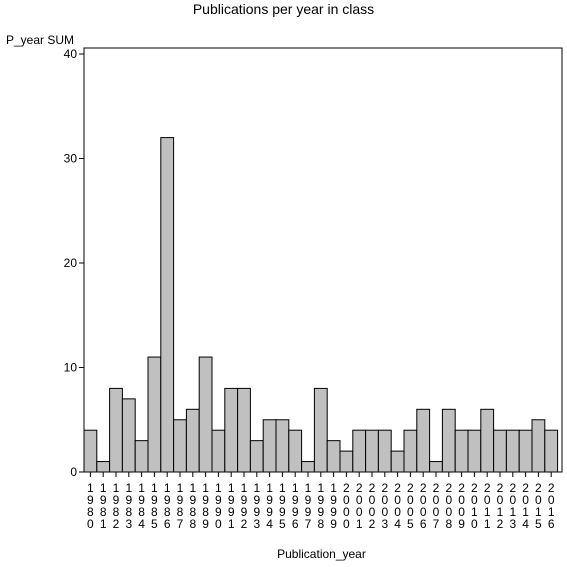  What do you see at coordinates (384, 451) in the screenshot?
I see `bar-2003` at bounding box center [384, 451].